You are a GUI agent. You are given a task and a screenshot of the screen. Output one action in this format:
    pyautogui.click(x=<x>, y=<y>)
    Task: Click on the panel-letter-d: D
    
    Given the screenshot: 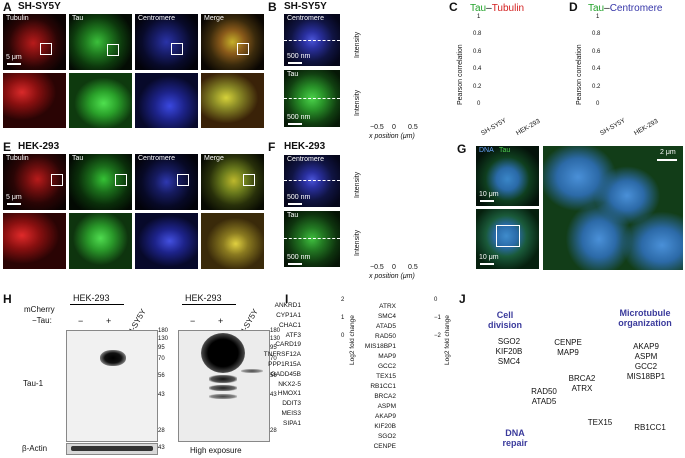 What is the action you would take?
    pyautogui.click(x=573, y=7)
    